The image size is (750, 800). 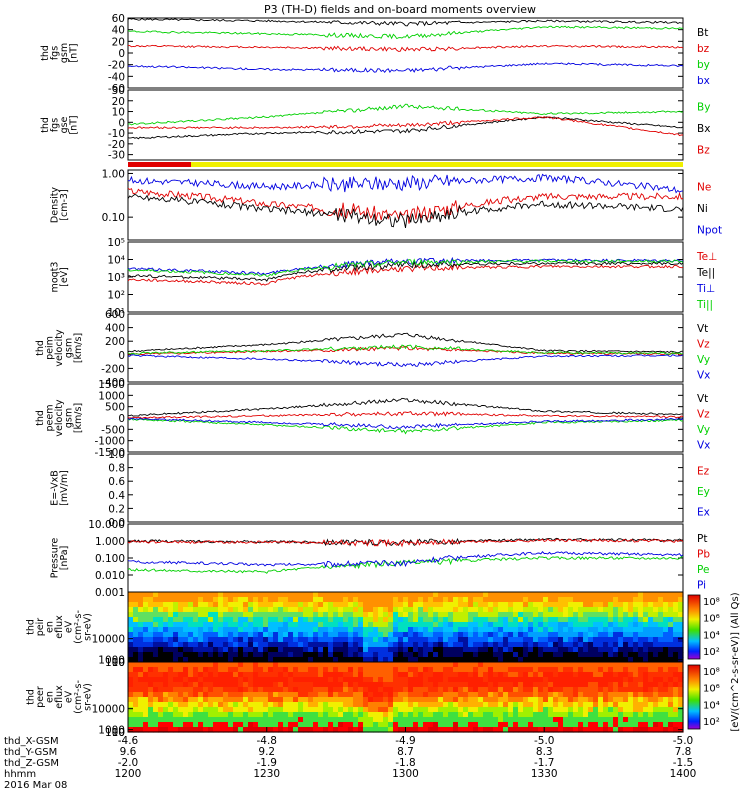 I want to click on series-line-Pe, so click(x=405, y=565).